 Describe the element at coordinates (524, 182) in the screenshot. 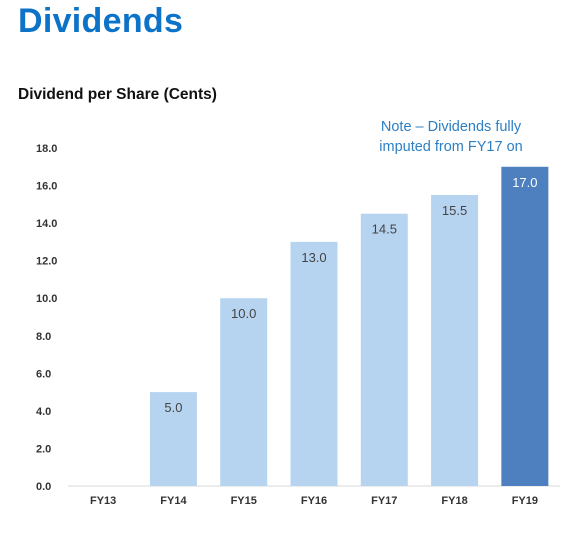

I see `data-label-fy19: 17.0` at that location.